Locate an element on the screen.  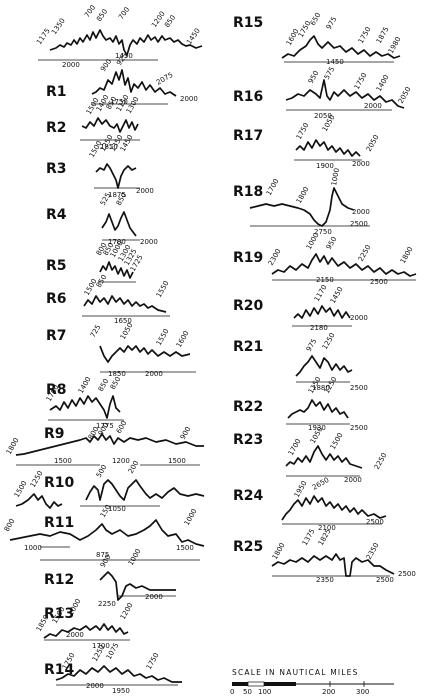
profile-label: R4 is located at coordinates (56, 215).